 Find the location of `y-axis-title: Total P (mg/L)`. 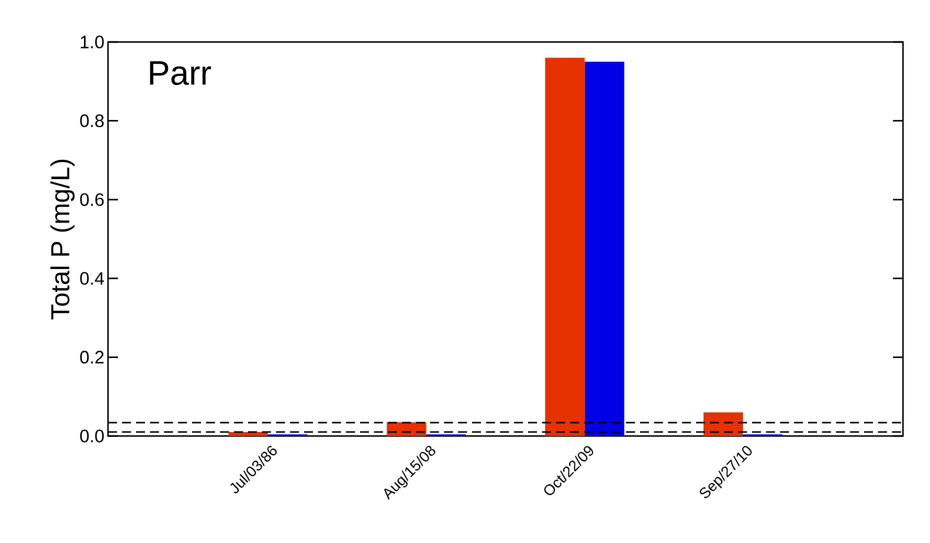

y-axis-title: Total P (mg/L) is located at coordinates (62, 240).